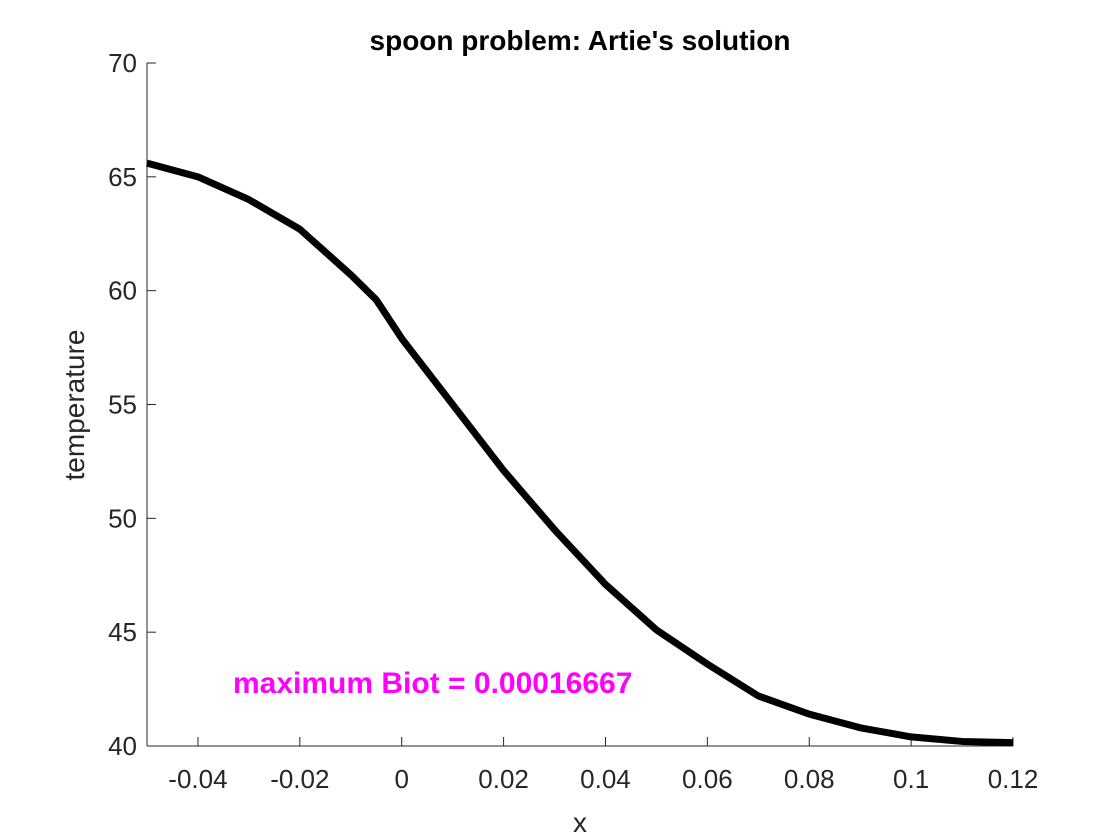 The image size is (1120, 840). Describe the element at coordinates (122, 632) in the screenshot. I see `y-tick-label: 45` at that location.